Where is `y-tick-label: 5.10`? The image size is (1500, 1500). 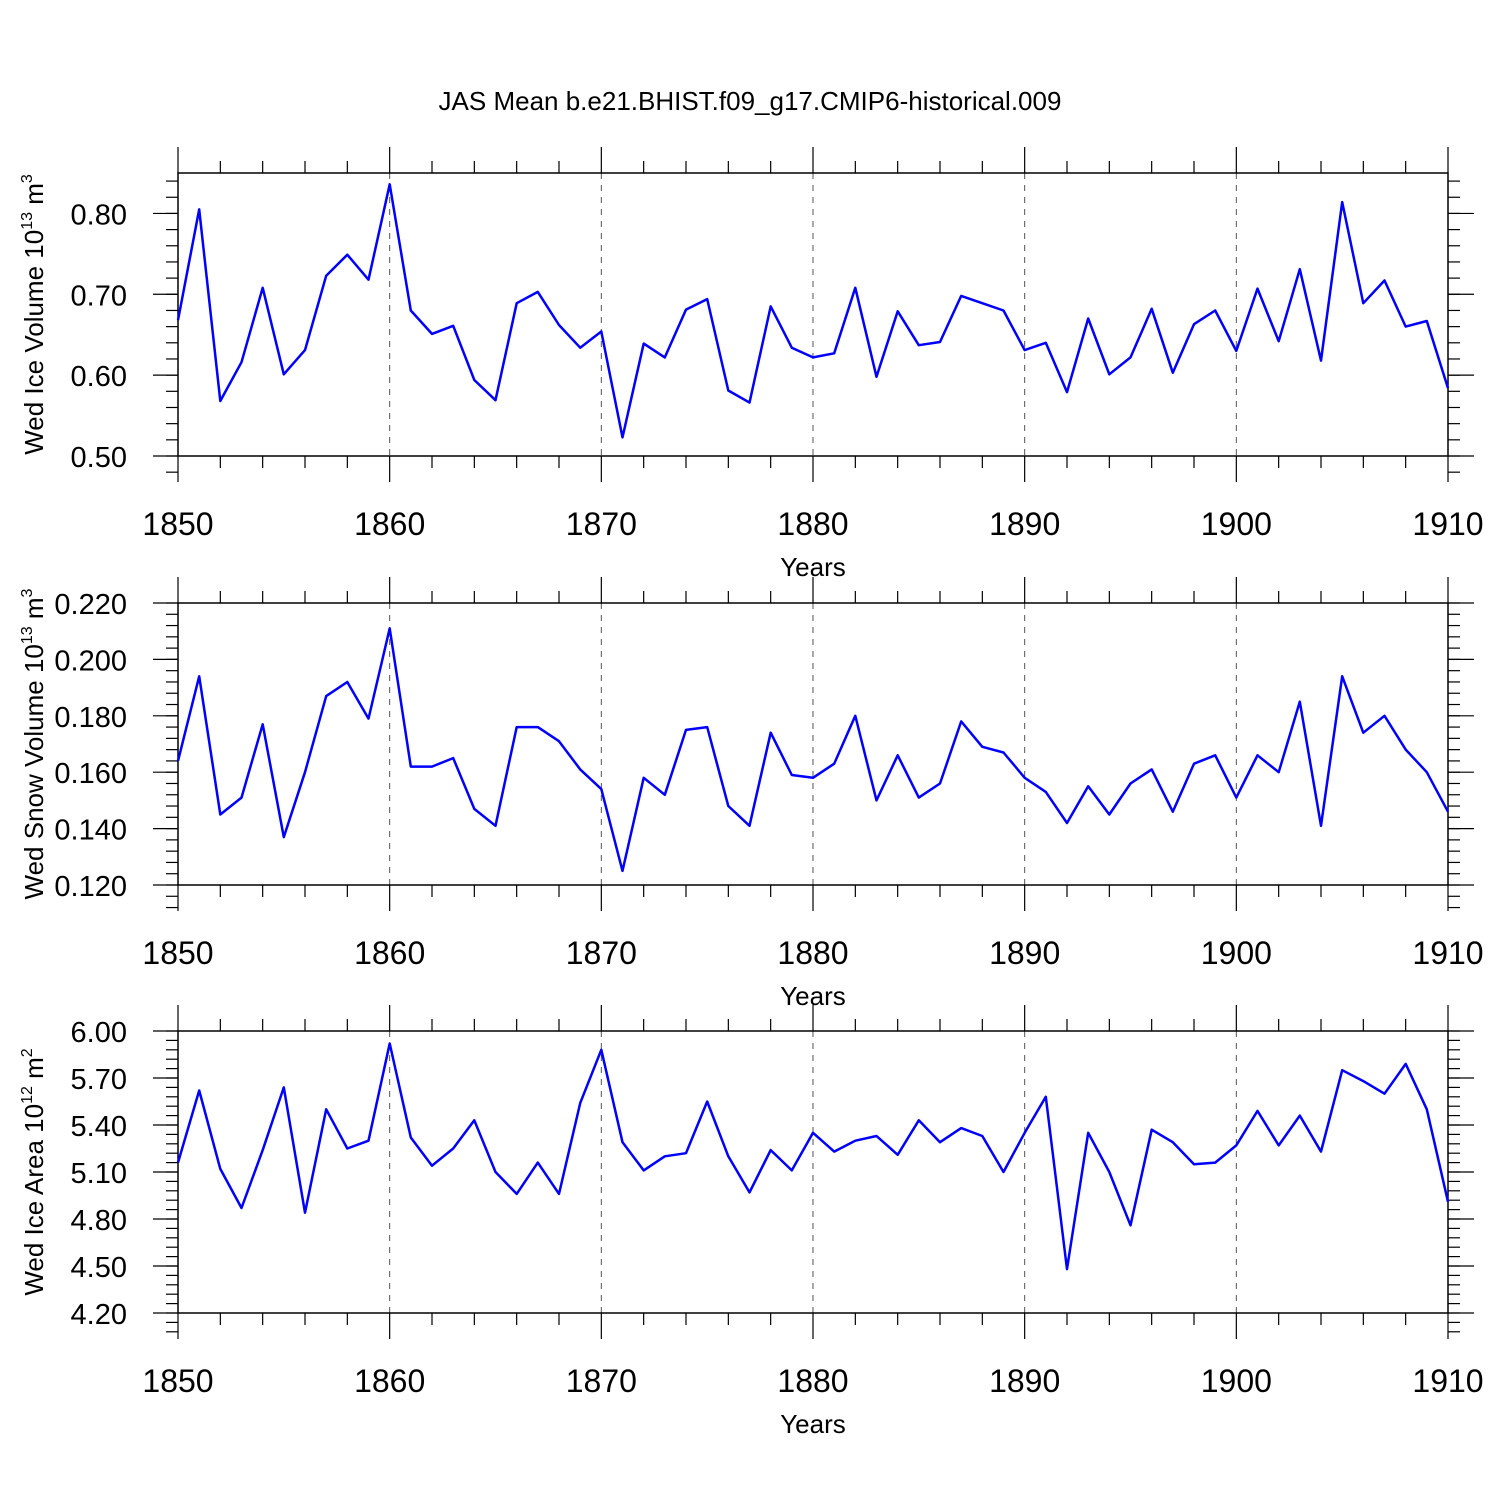
y-tick-label: 5.10 is located at coordinates (99, 1174).